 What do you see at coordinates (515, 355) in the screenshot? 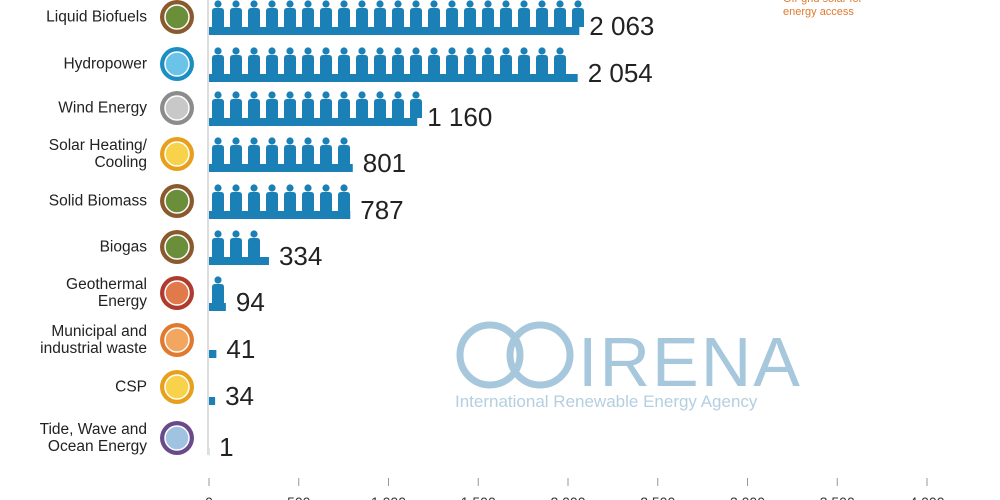
I see `watermark-logo` at bounding box center [515, 355].